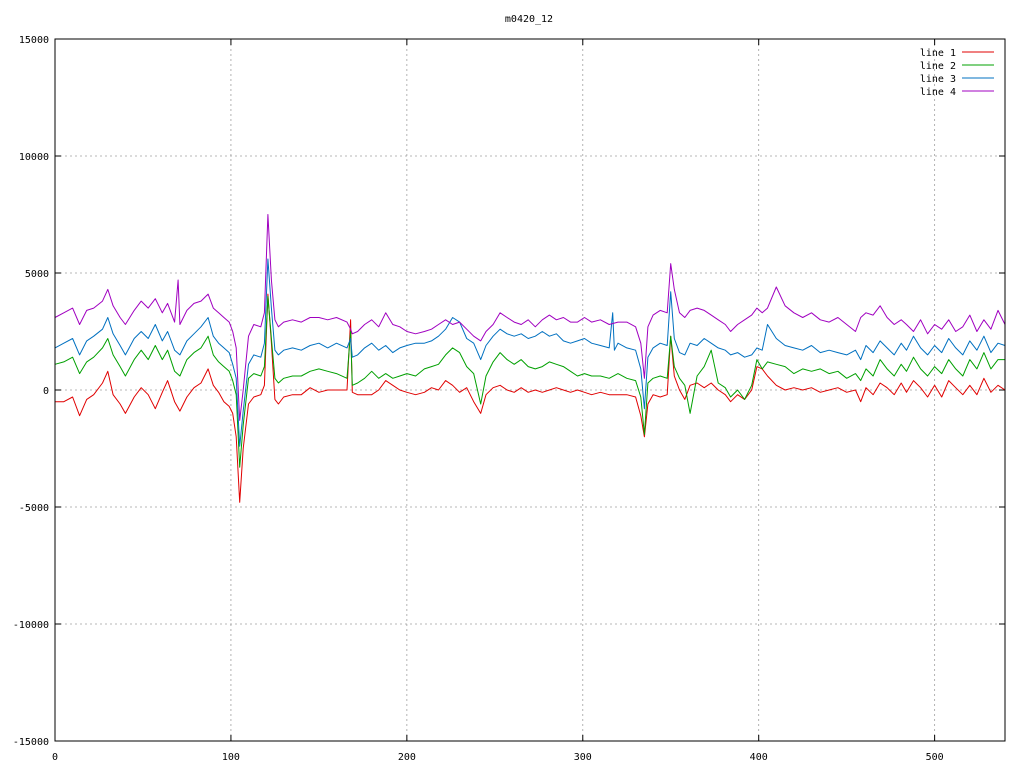 The image size is (1024, 768). I want to click on legend-label: line 3, so click(938, 79).